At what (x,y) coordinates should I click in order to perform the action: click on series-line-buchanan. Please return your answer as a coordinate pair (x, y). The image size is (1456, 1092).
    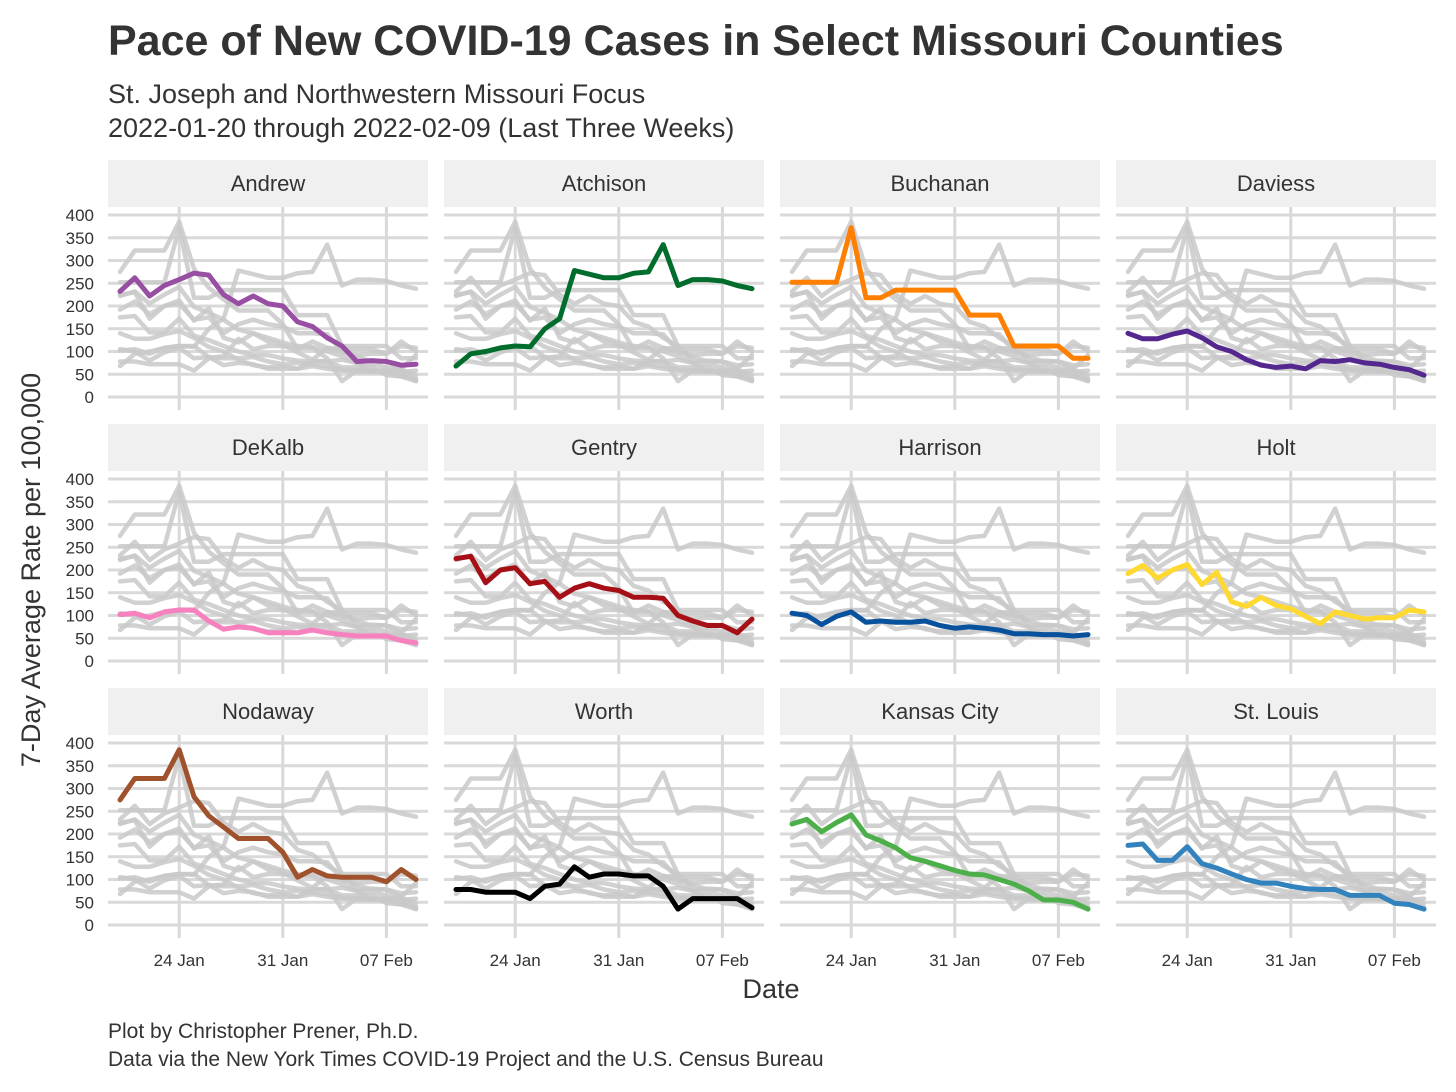
    Looking at the image, I should click on (940, 293).